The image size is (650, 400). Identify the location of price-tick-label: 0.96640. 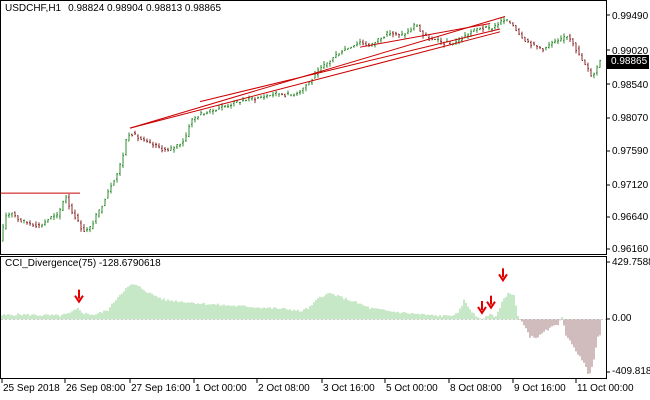
(630, 217).